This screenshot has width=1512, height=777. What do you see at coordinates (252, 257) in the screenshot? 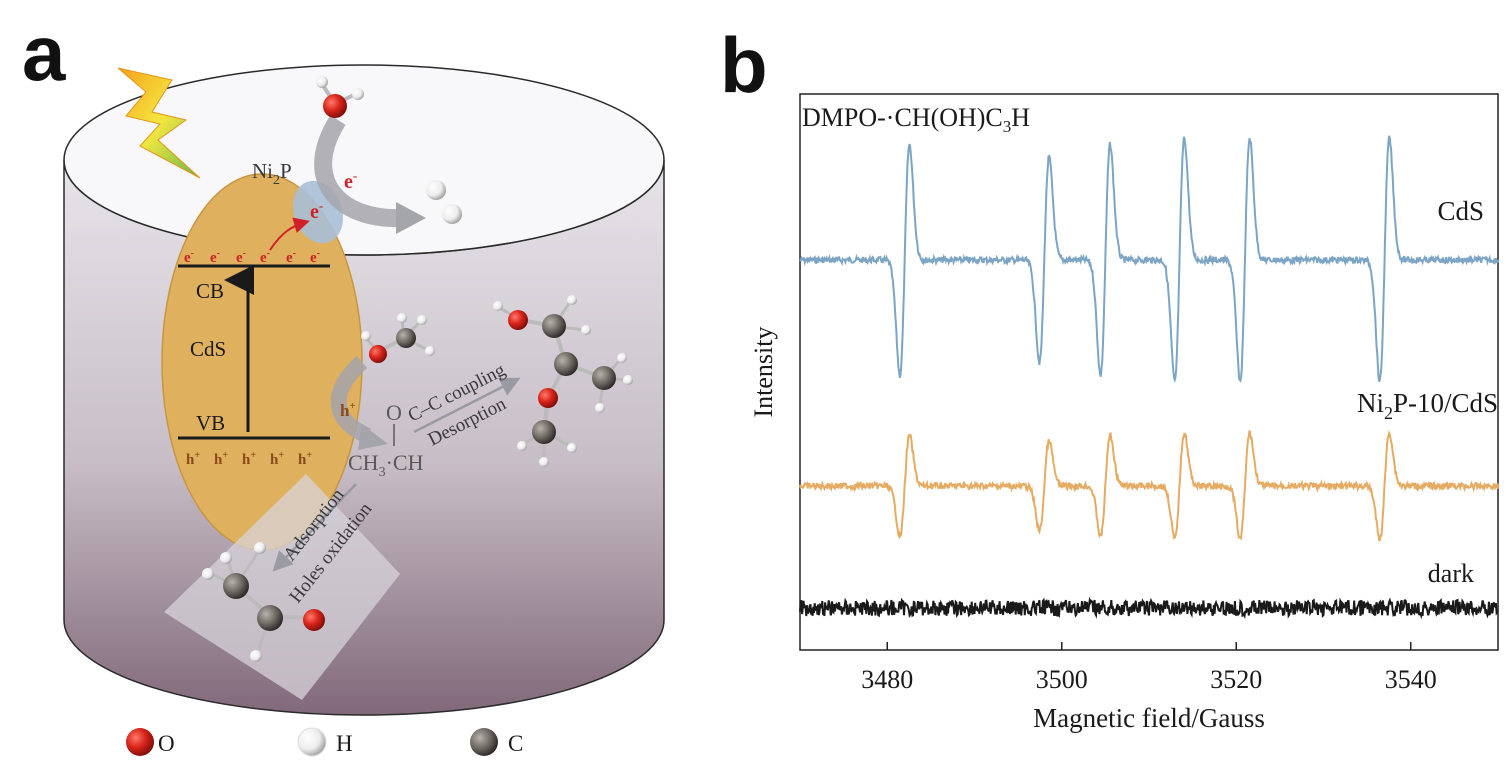
I see `cb-electrons: e- e- e- e- e- e-` at bounding box center [252, 257].